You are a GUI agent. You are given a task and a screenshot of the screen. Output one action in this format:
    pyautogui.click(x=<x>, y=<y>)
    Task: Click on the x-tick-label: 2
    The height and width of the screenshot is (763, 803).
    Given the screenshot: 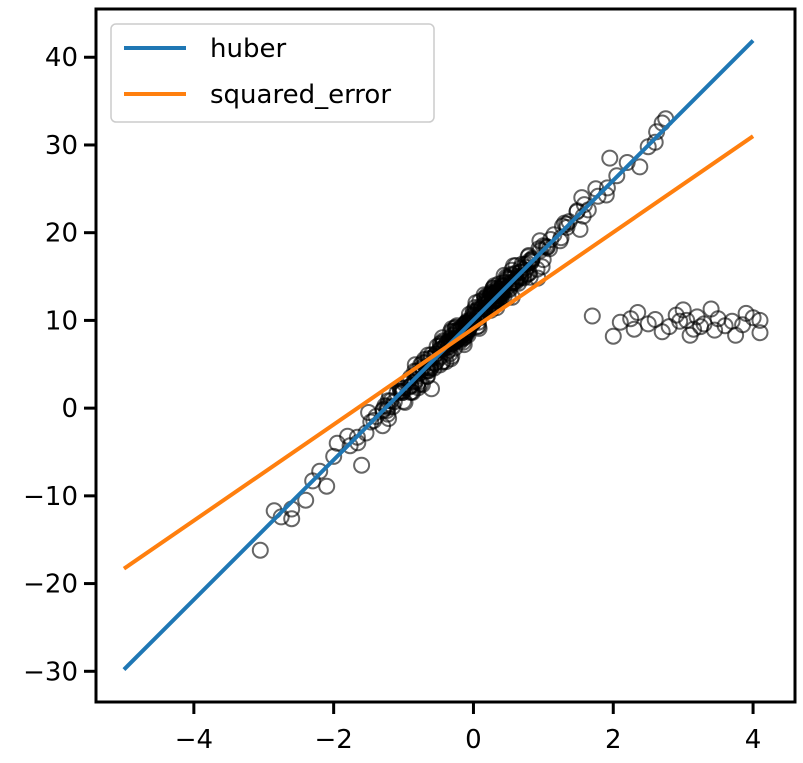 What is the action you would take?
    pyautogui.click(x=613, y=740)
    